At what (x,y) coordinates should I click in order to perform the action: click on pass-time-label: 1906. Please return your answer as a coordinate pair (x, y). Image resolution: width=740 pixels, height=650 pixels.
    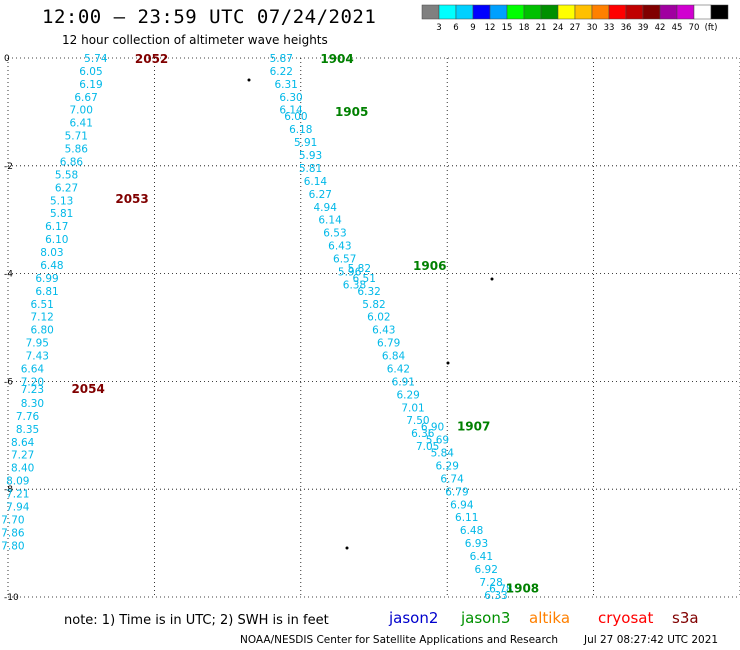
    Looking at the image, I should click on (429, 266).